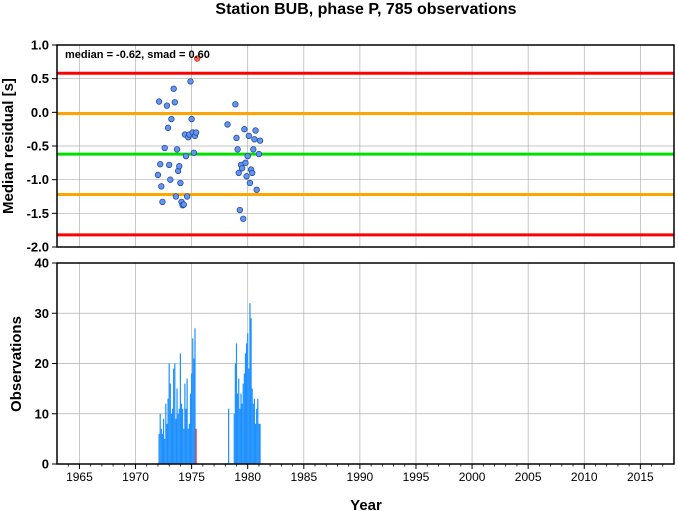 The width and height of the screenshot is (678, 511). What do you see at coordinates (196, 446) in the screenshot?
I see `observations-highlight-bar` at bounding box center [196, 446].